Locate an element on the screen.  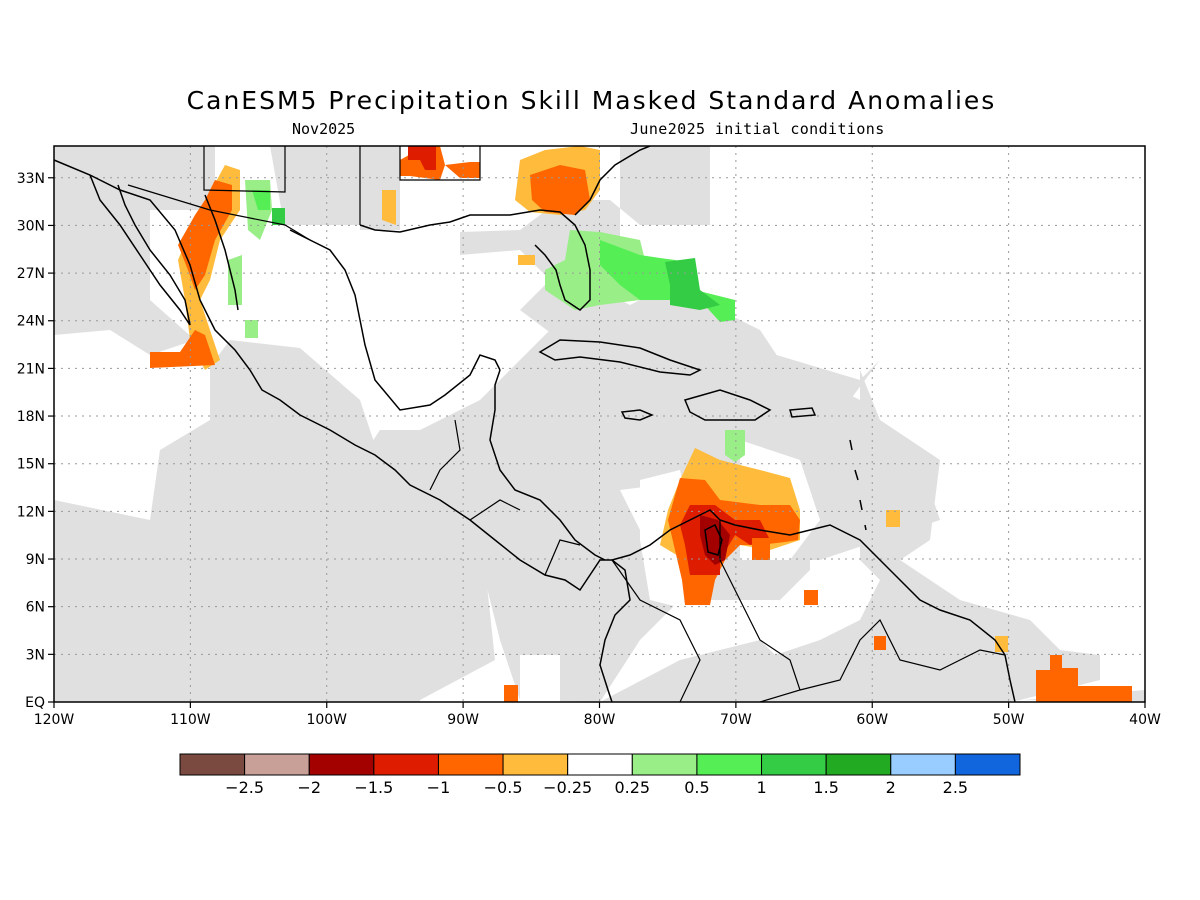
lat-tick-label: 24N is located at coordinates (31, 322).